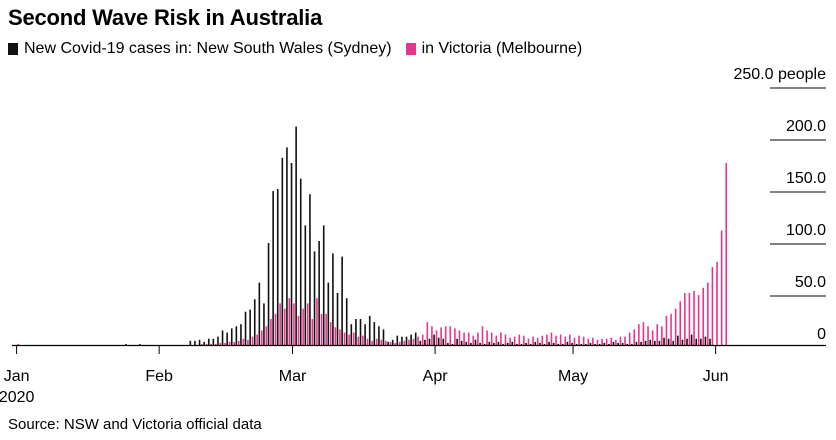 The image size is (836, 440). Describe the element at coordinates (410, 49) in the screenshot. I see `legend-swatch-vic` at that location.